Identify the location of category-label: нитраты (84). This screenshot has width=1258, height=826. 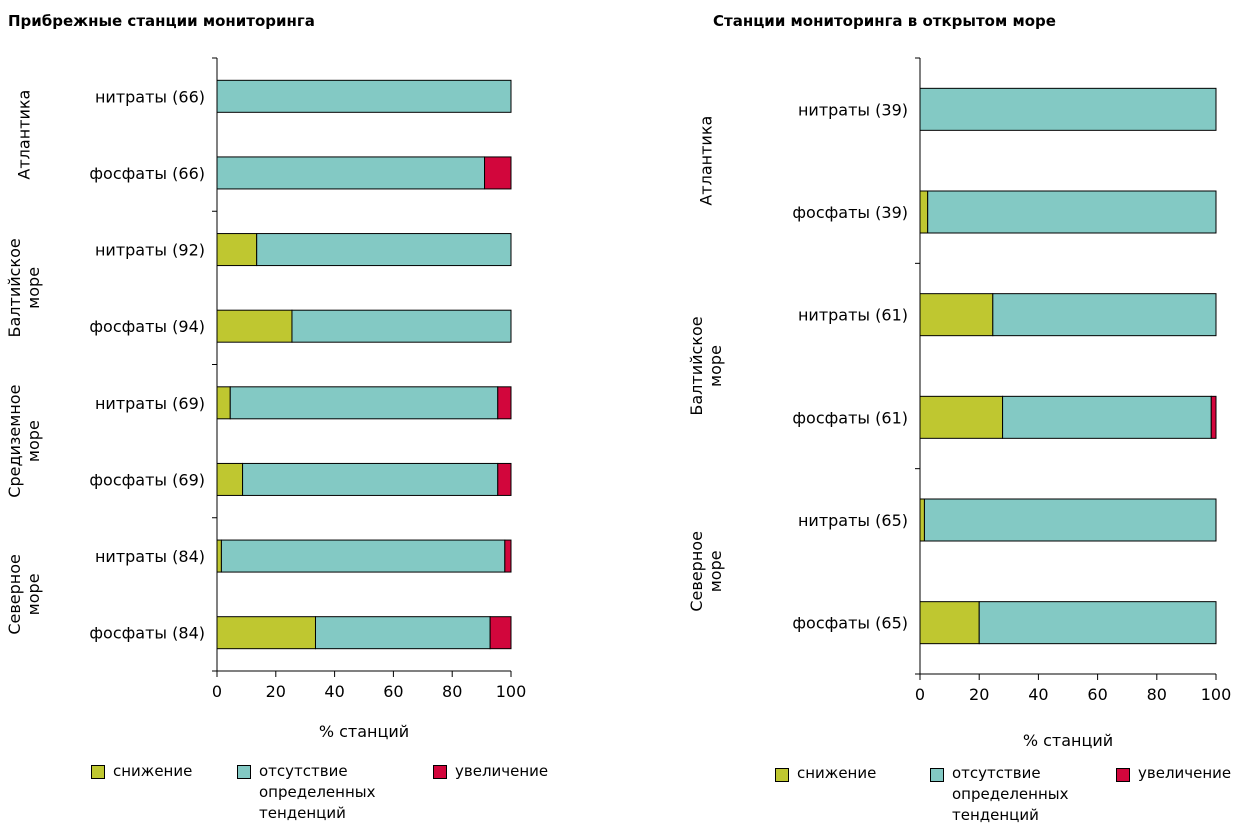
(150, 556).